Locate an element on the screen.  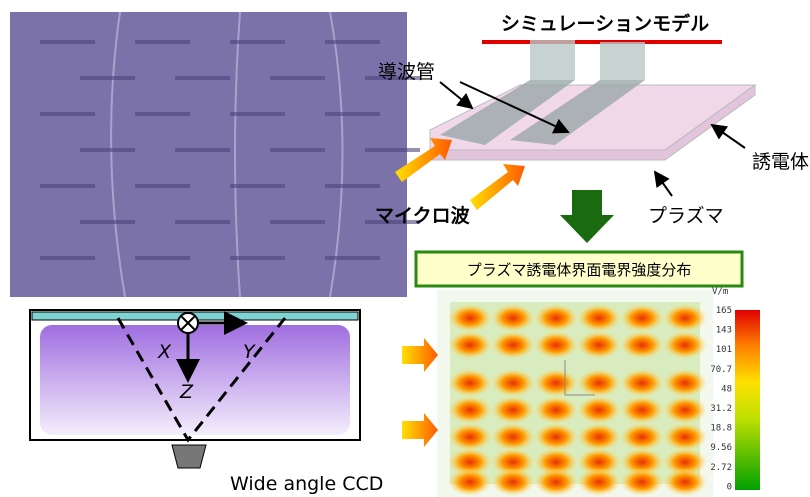
field-title: プラズマ誘電体界面電界強度分布 is located at coordinates (579, 270).